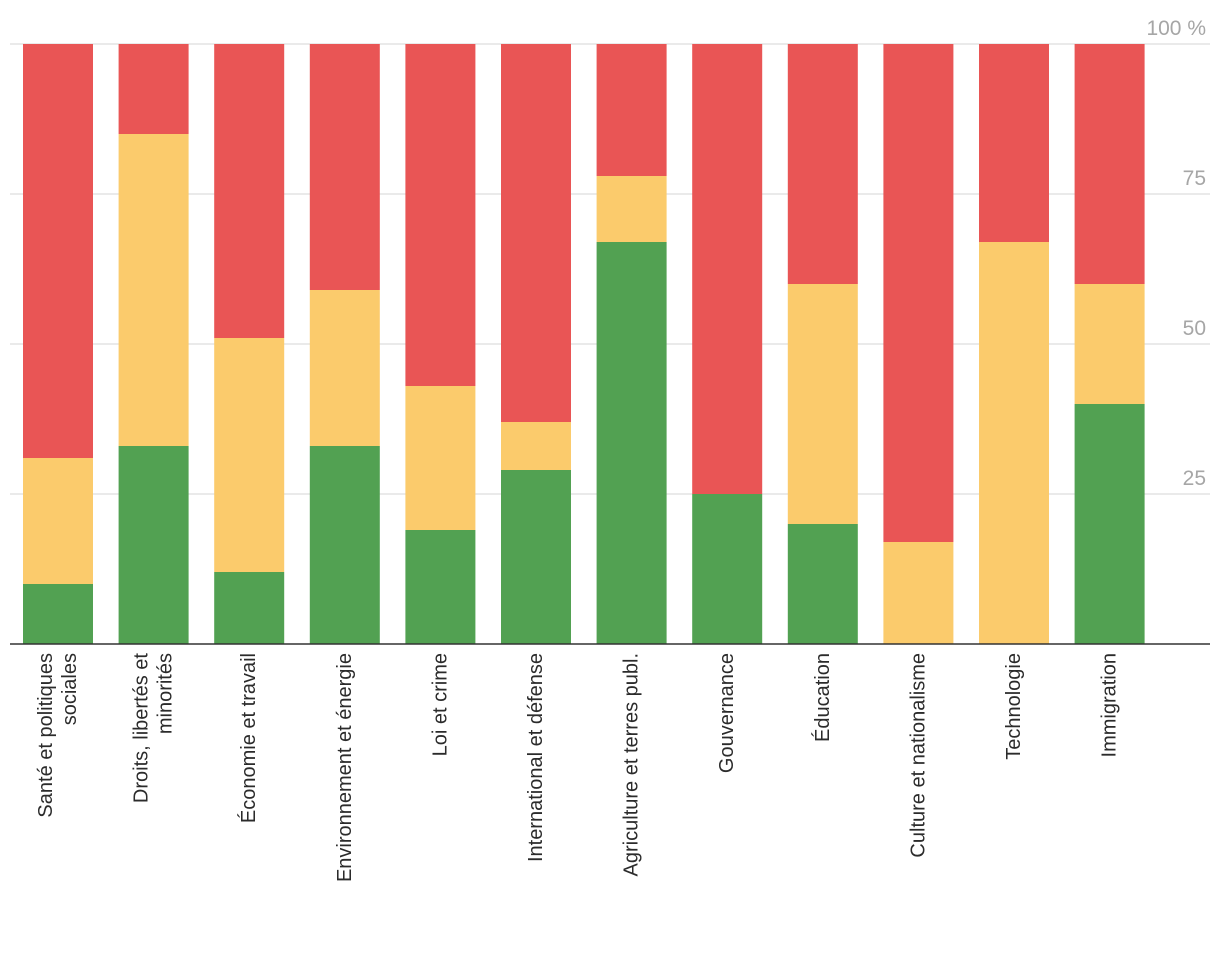 The image size is (1220, 958). I want to click on x-tick-label-line: Agriculture et terres publ., so click(632, 764).